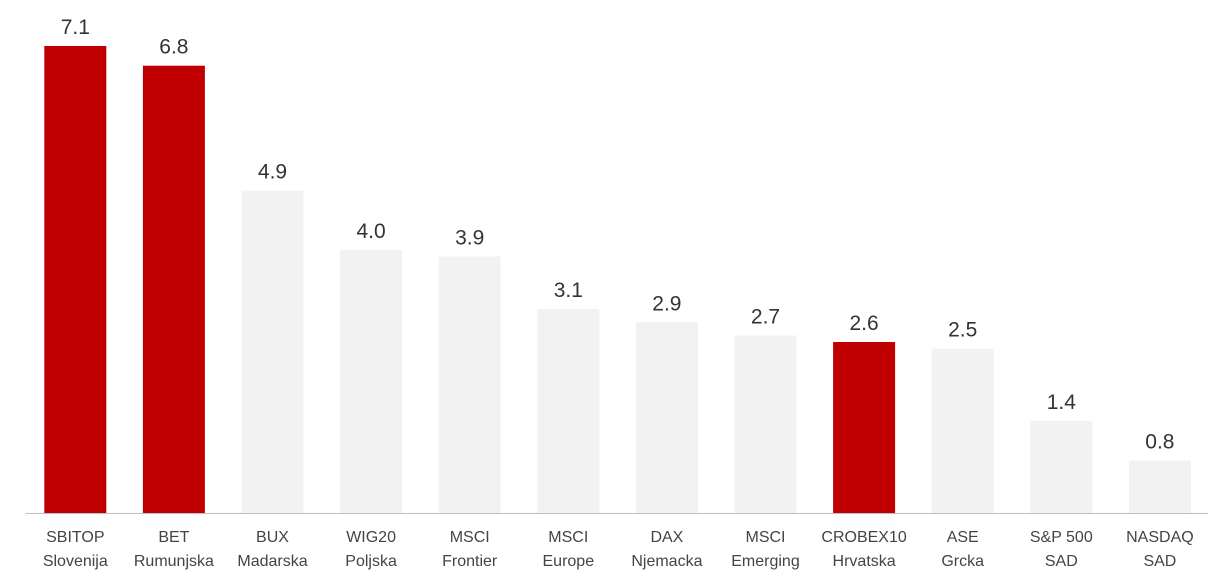 This screenshot has width=1228, height=583. Describe the element at coordinates (75, 27) in the screenshot. I see `value-label-0: 7.1` at that location.